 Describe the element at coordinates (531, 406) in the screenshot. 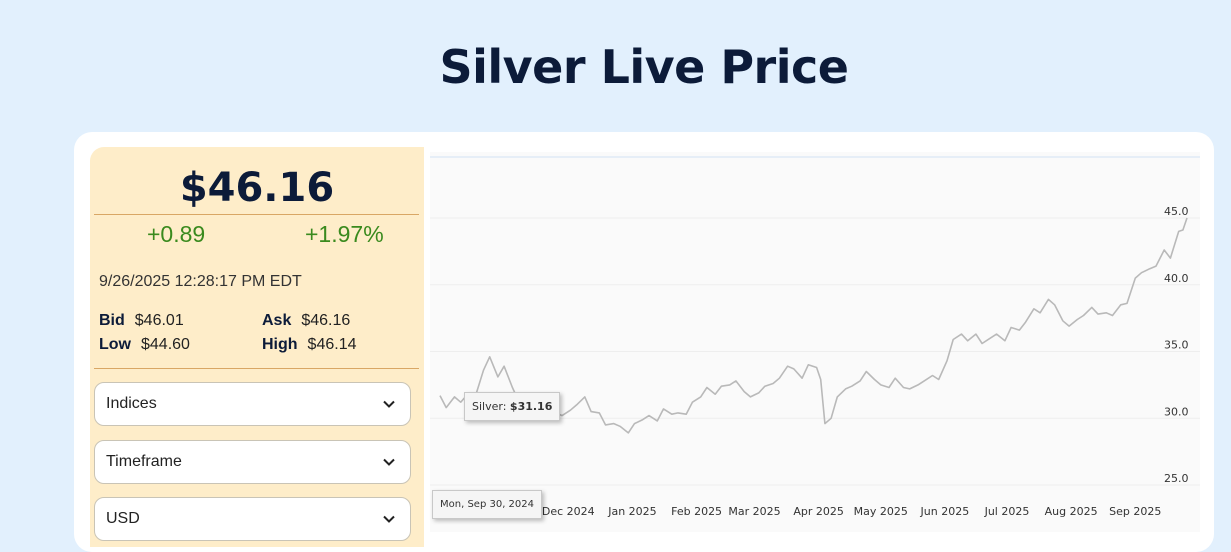

I see `tooltip-value: $31.16` at that location.